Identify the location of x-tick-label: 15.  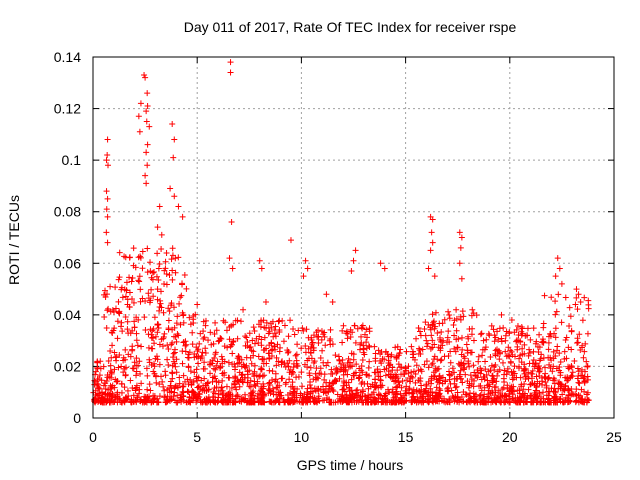
(406, 437).